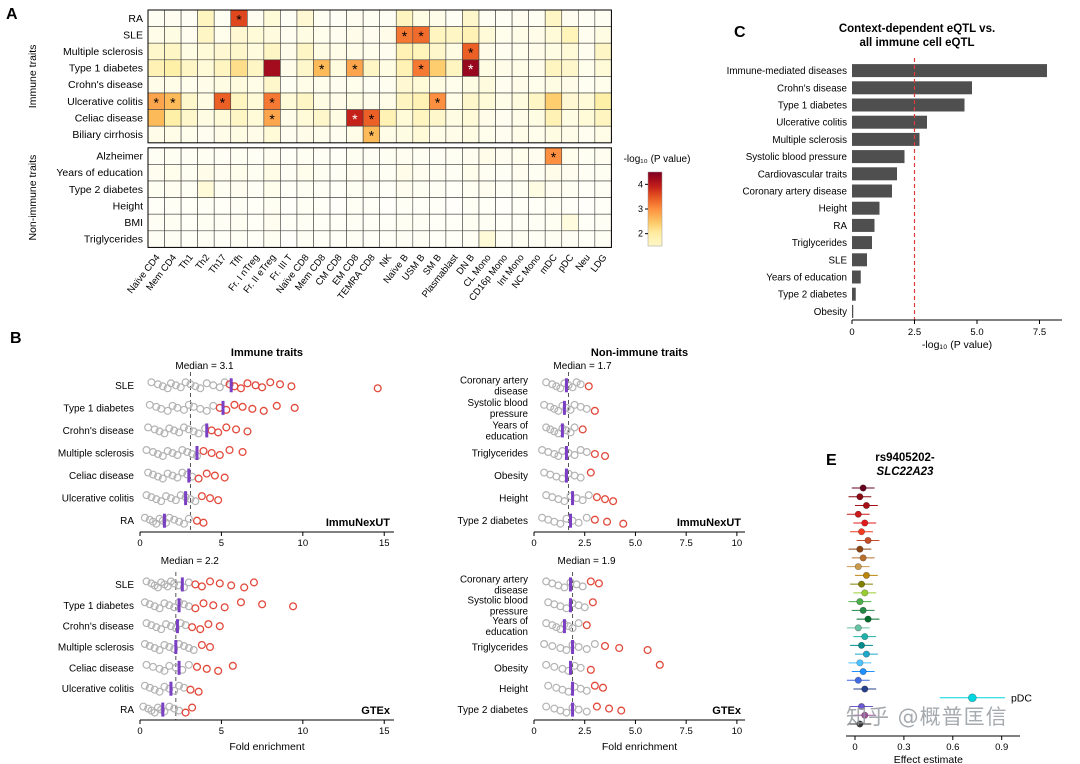 The image size is (1080, 764). What do you see at coordinates (133, 35) in the screenshot?
I see `heatmap-row-label: SLE` at bounding box center [133, 35].